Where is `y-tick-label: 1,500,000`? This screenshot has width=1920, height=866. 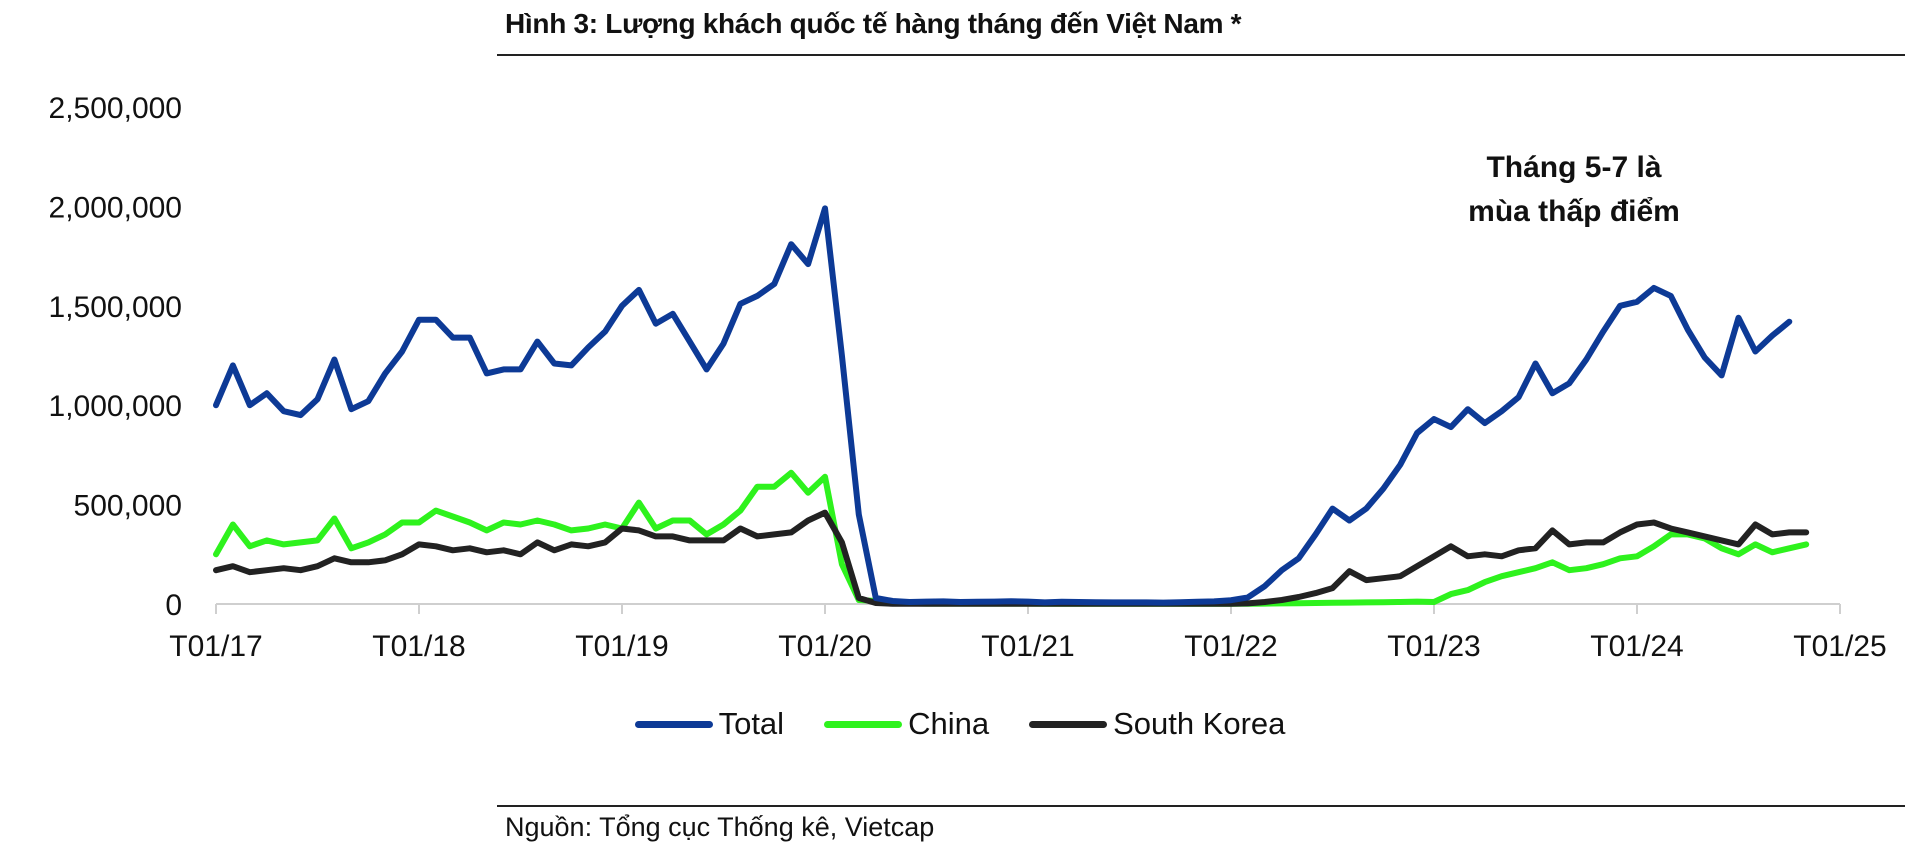
y-tick-label: 1,500,000 is located at coordinates (115, 307).